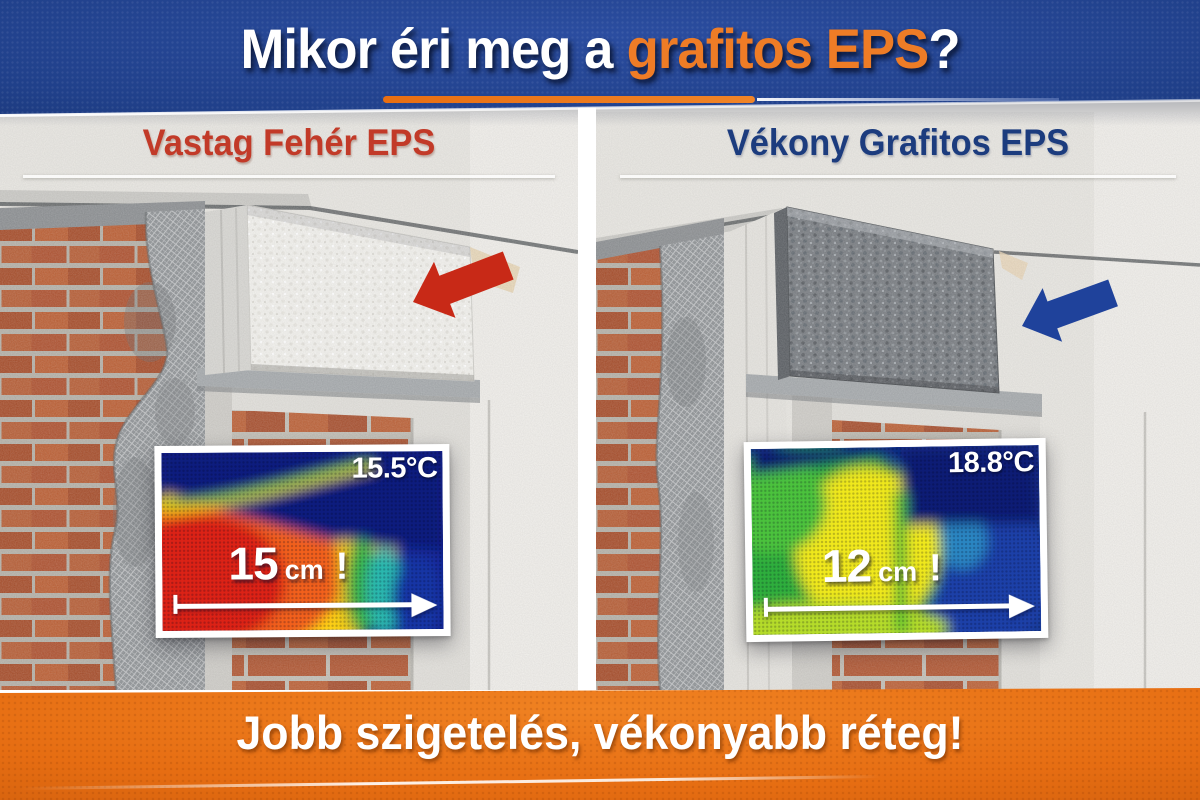  I want to click on right-thickness-label: 12 cm!, so click(882, 566).